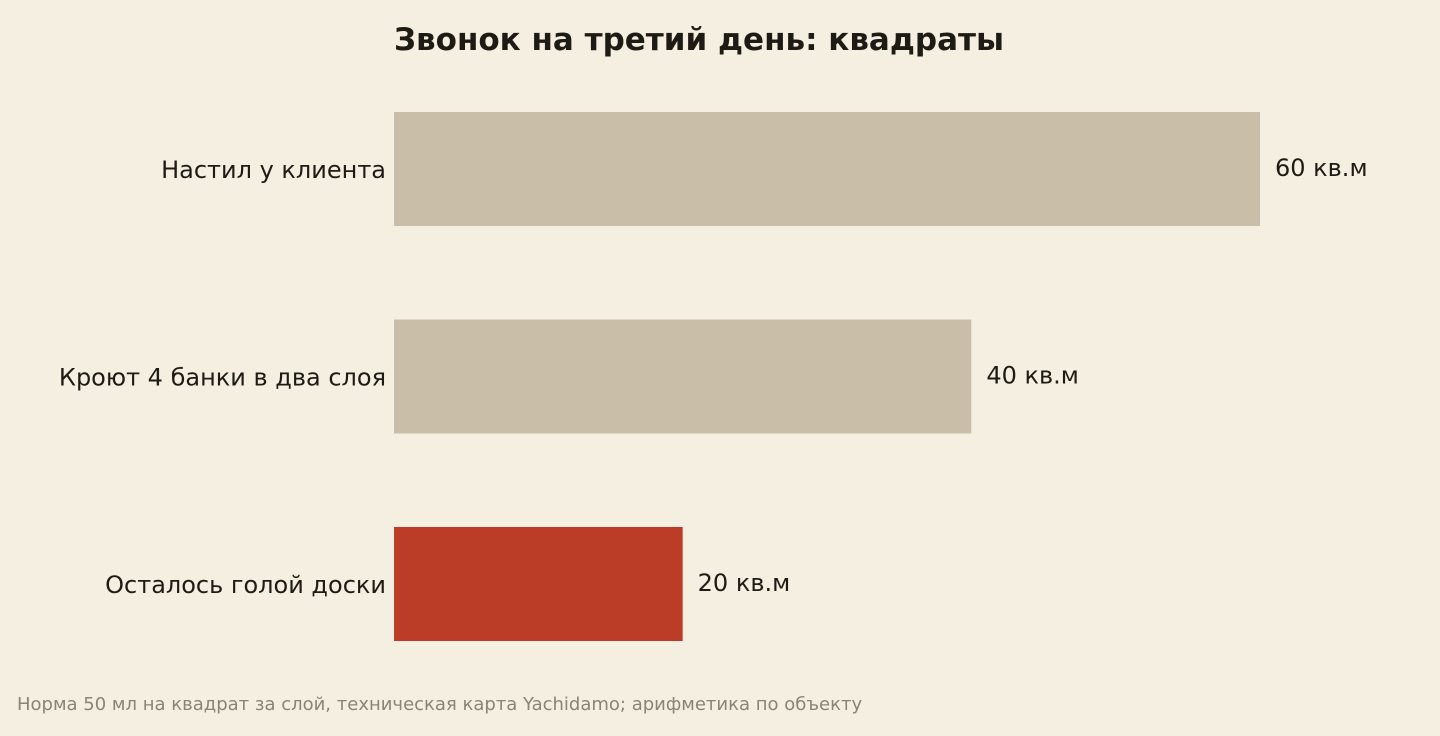 This screenshot has width=1440, height=736. What do you see at coordinates (273, 170) in the screenshot?
I see `category-label-1: Настил у клиента` at bounding box center [273, 170].